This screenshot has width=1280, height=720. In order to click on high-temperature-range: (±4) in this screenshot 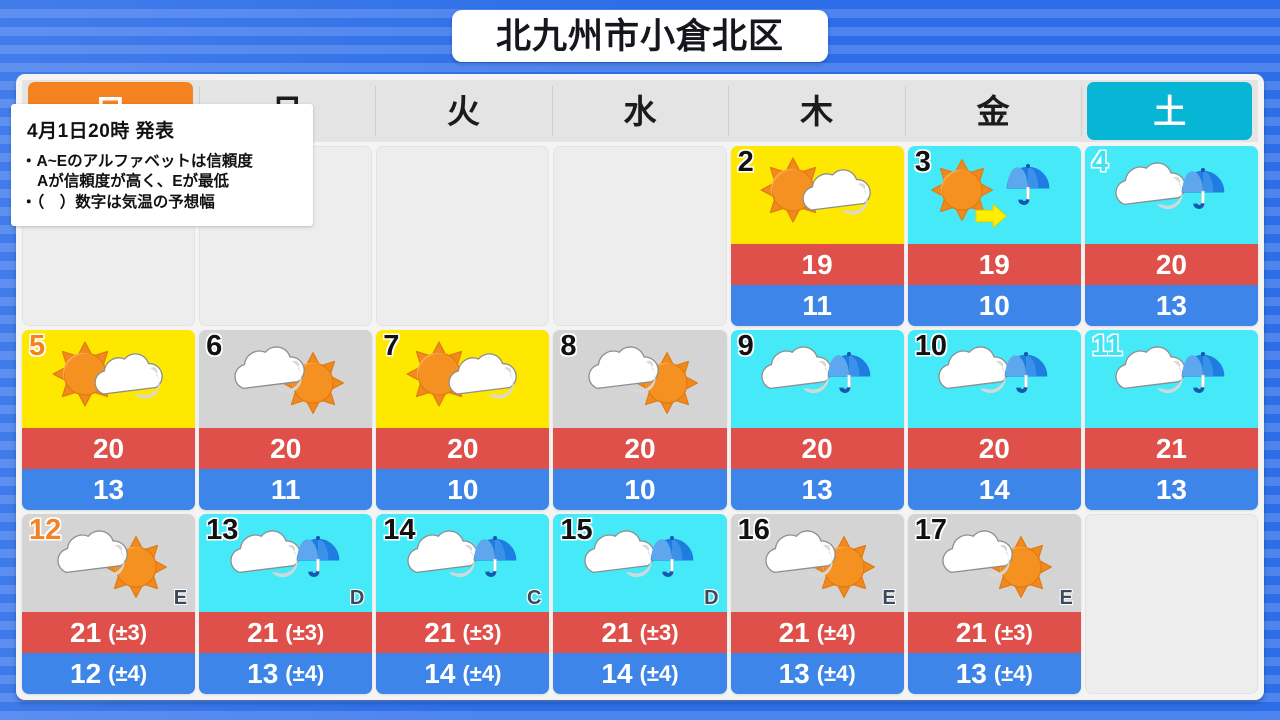, I will do `click(836, 632)`.